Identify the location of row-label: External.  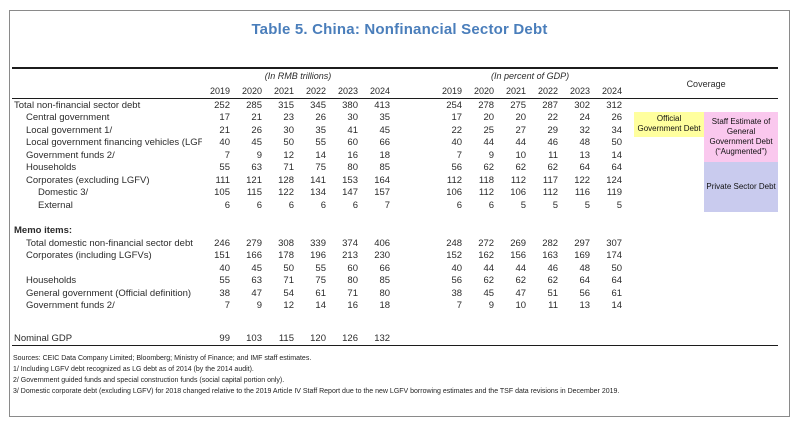
(55, 205).